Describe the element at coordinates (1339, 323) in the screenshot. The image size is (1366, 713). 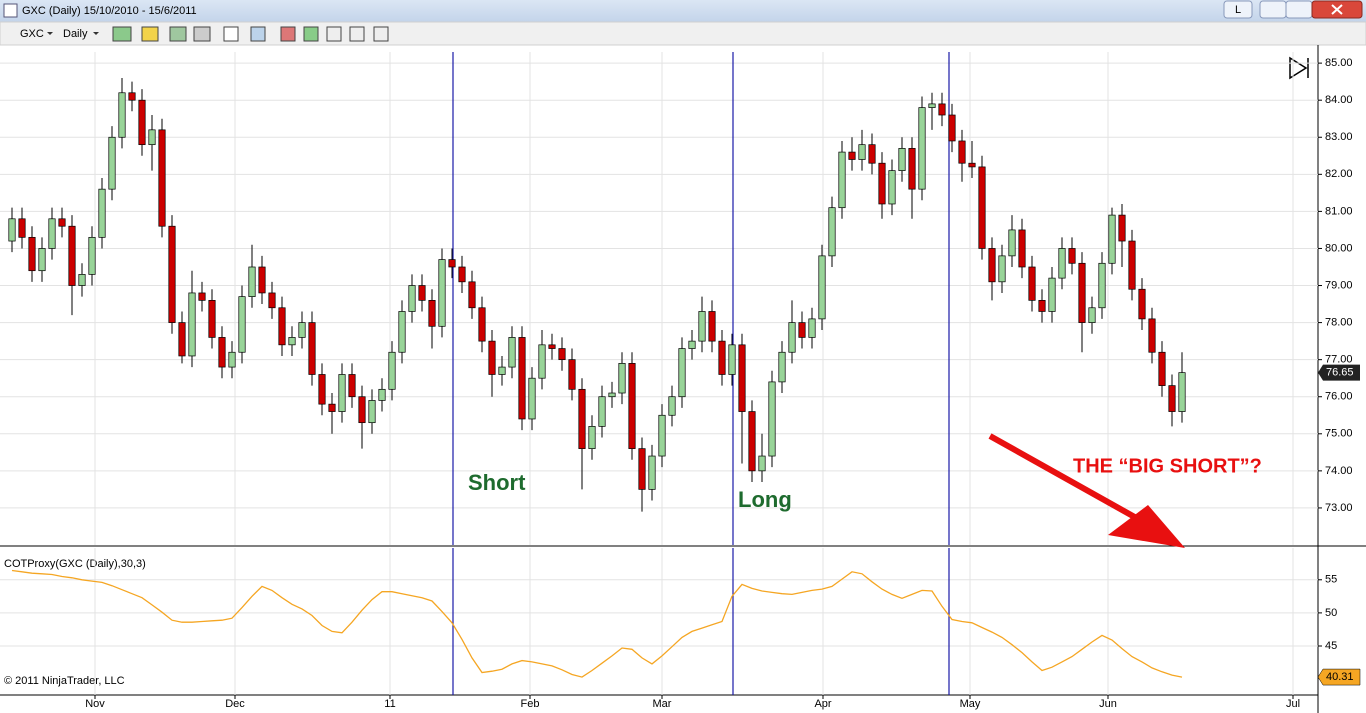
I see `y-tick-label: 78.00` at that location.